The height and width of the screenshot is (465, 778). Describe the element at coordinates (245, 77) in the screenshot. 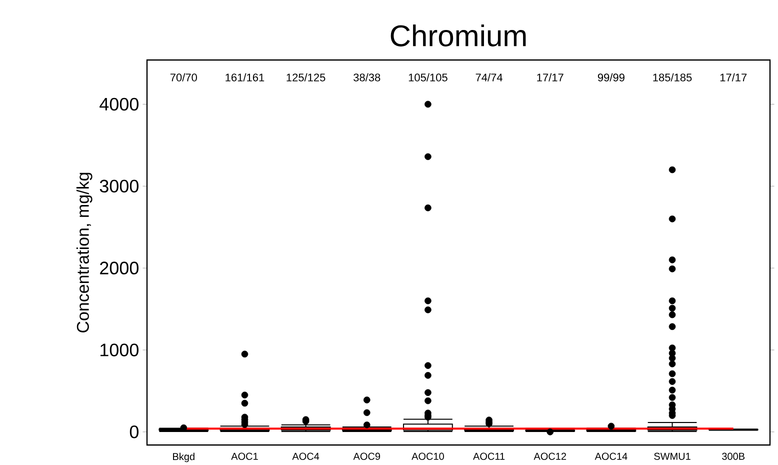

I see `annotation: 161/161` at that location.